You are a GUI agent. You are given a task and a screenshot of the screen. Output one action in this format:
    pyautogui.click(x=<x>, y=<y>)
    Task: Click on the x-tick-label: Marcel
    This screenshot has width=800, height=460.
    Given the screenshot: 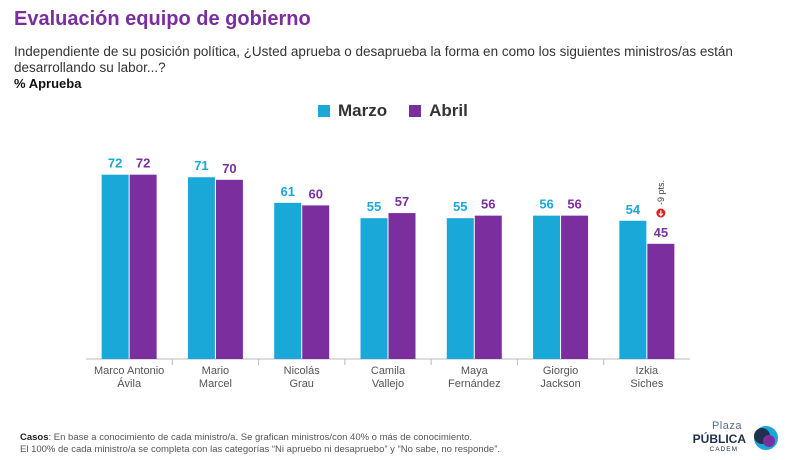 What is the action you would take?
    pyautogui.click(x=215, y=384)
    